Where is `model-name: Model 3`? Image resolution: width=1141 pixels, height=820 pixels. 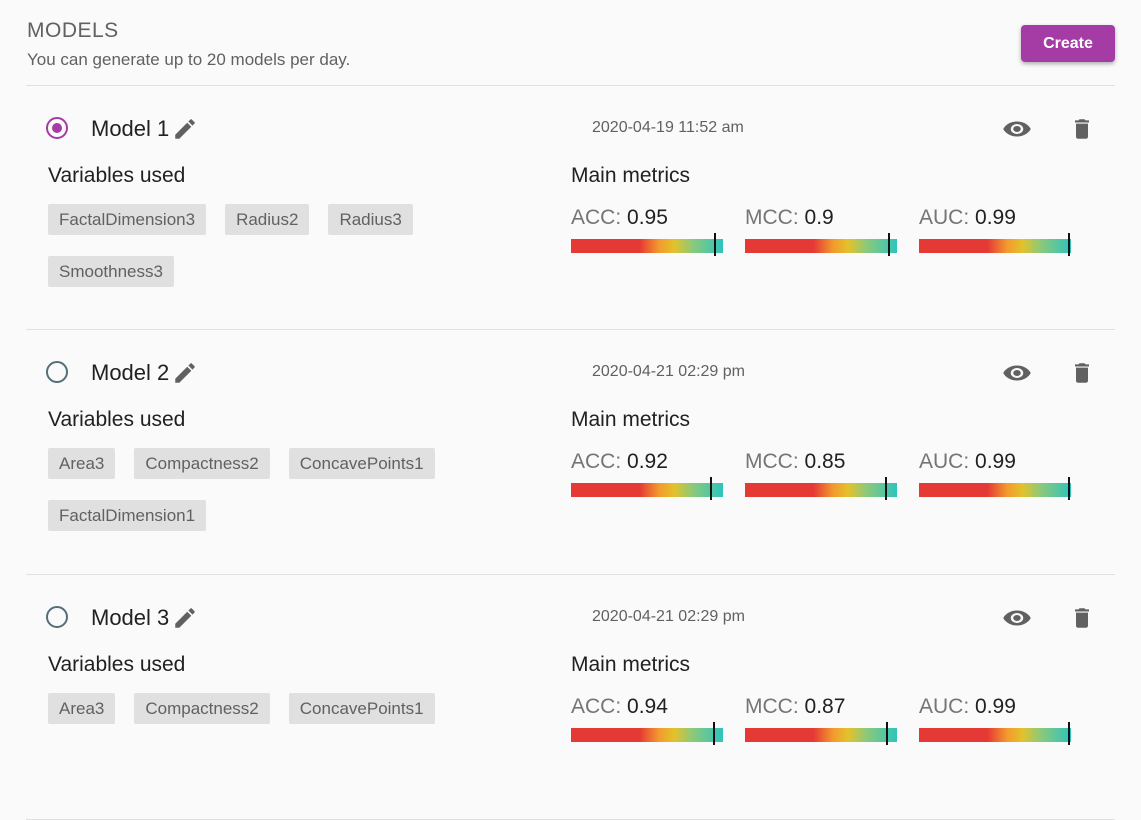 model-name: Model 3 is located at coordinates (130, 617).